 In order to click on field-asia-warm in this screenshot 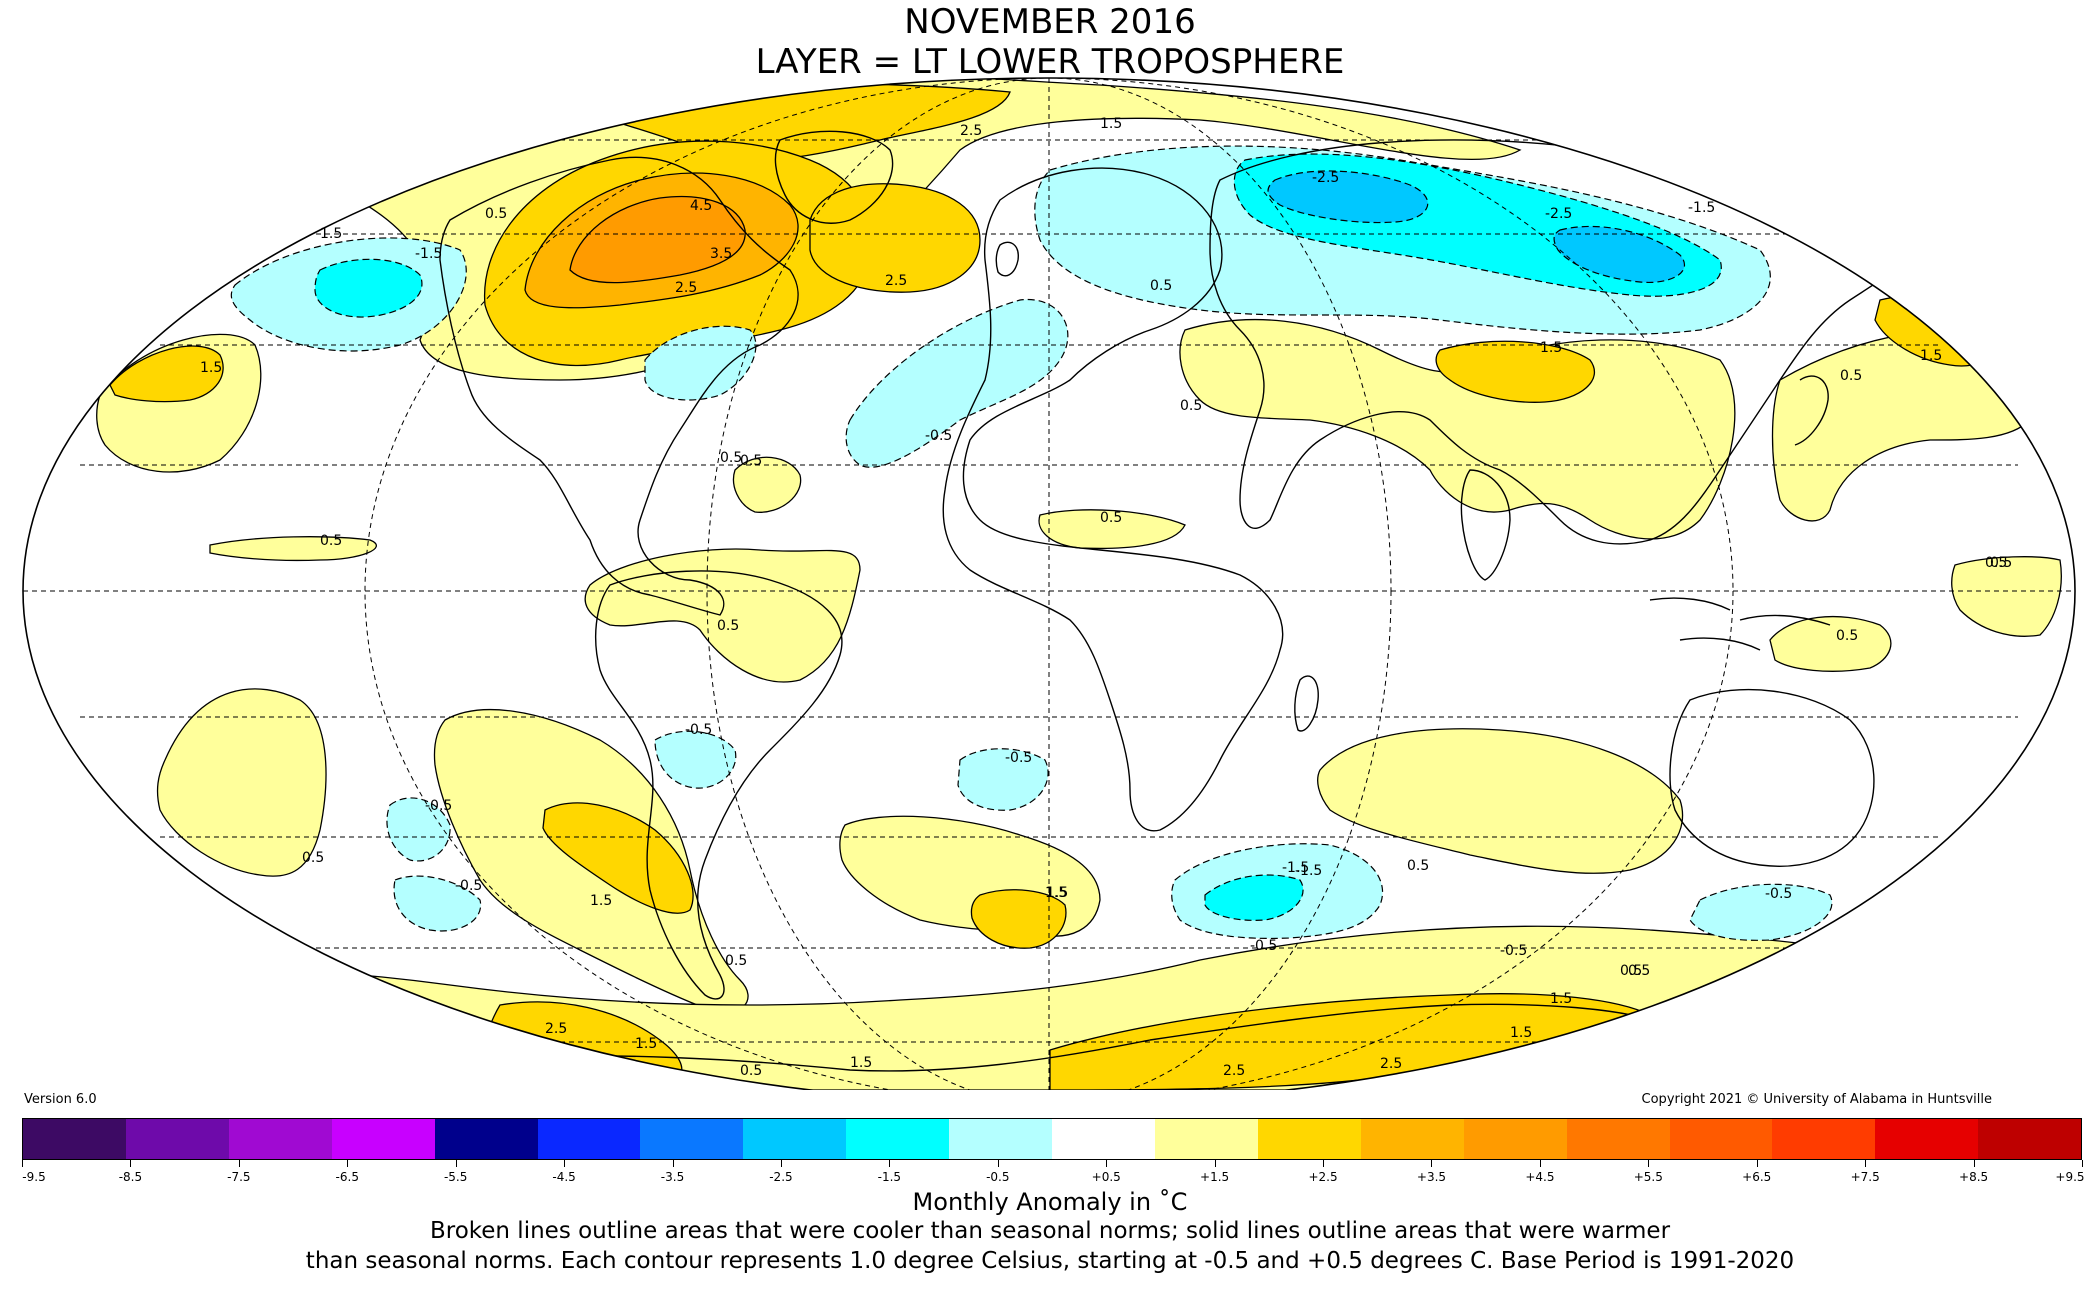, I will do `click(1457, 429)`.